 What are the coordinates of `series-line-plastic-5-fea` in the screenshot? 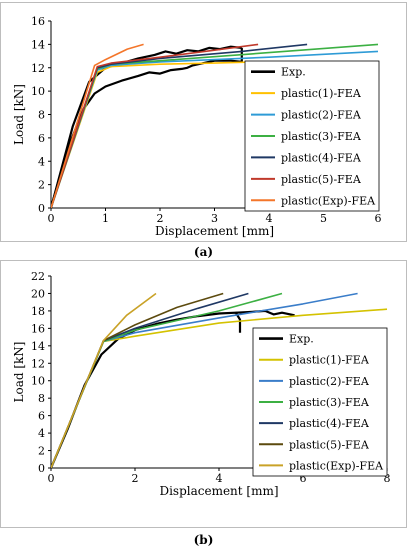 It's located at (137, 380).